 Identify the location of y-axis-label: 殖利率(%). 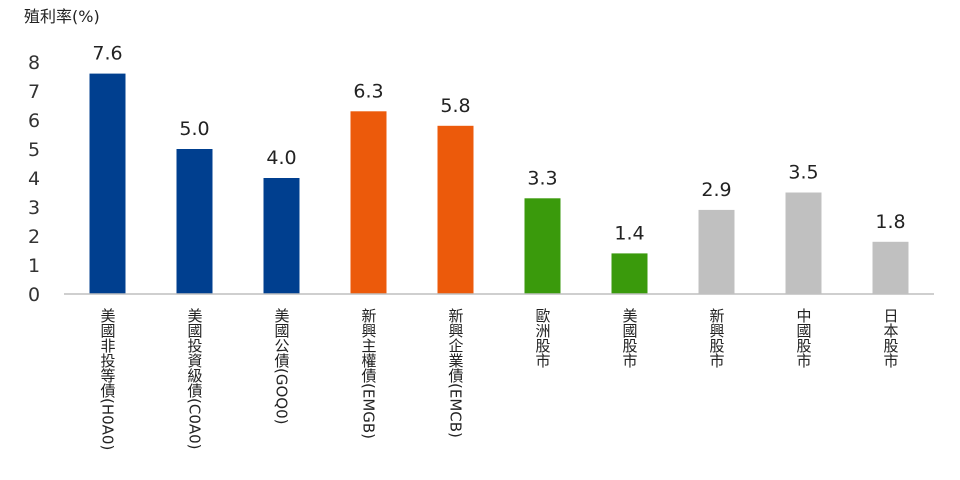
(62, 16).